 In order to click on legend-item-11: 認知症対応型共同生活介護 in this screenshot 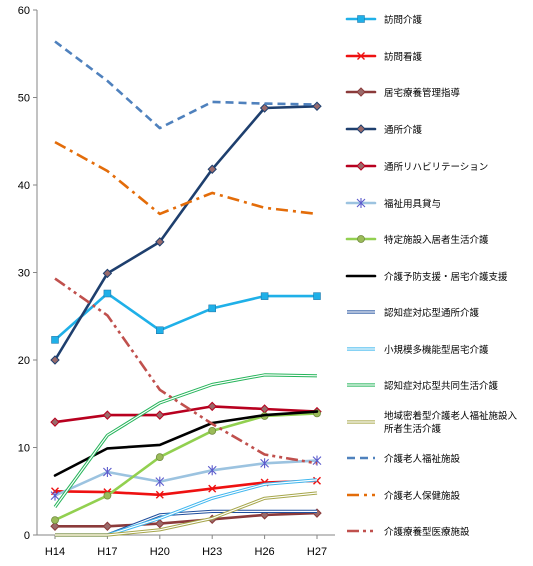, I will do `click(423, 386)`.